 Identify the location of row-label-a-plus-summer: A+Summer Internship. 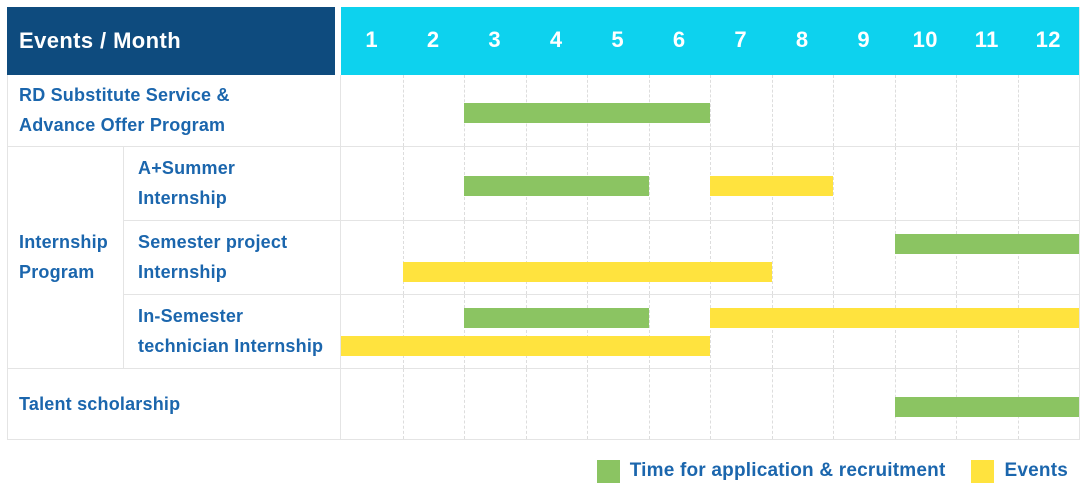
(232, 184).